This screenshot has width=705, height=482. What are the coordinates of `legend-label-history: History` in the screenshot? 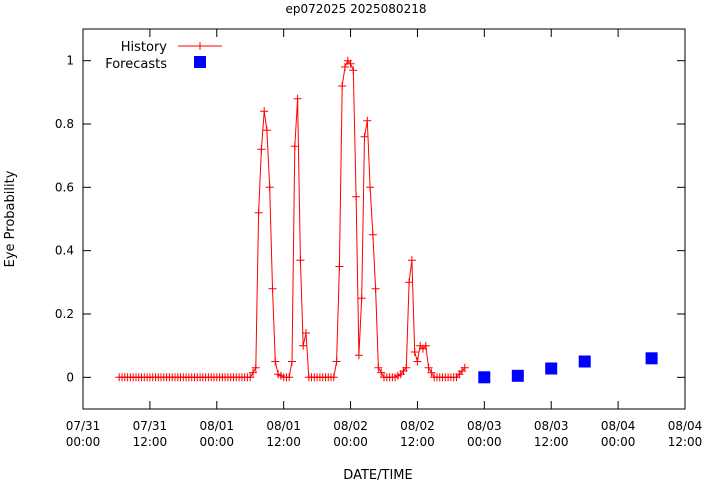 It's located at (144, 47).